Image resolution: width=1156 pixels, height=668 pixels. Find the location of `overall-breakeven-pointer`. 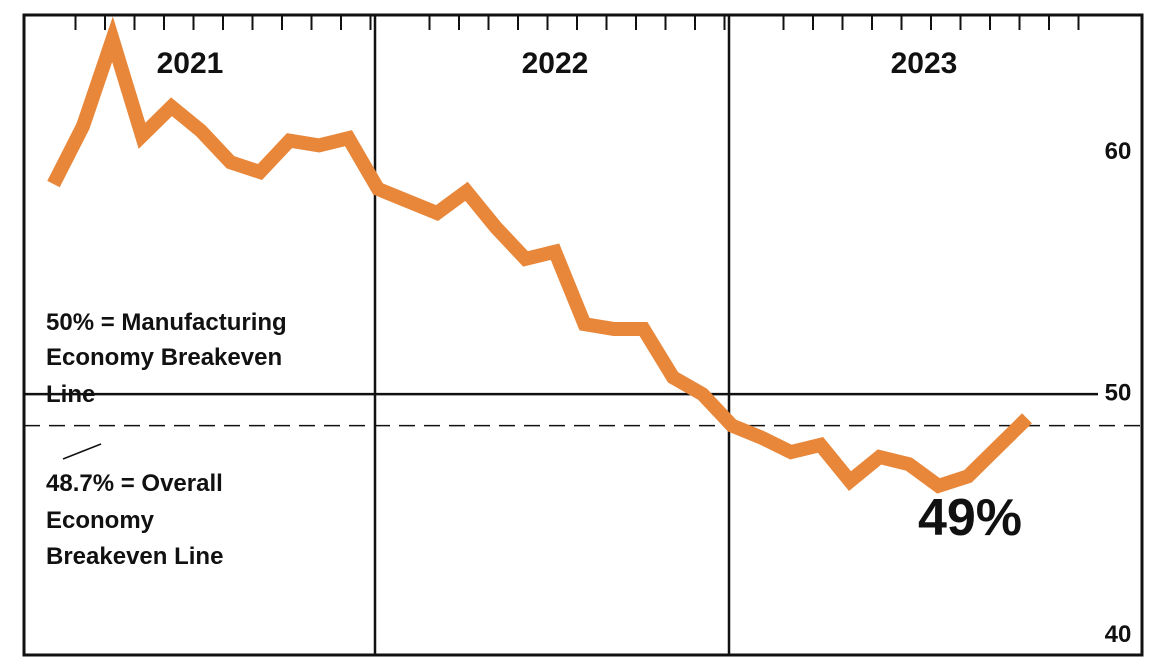

overall-breakeven-pointer is located at coordinates (82, 451).